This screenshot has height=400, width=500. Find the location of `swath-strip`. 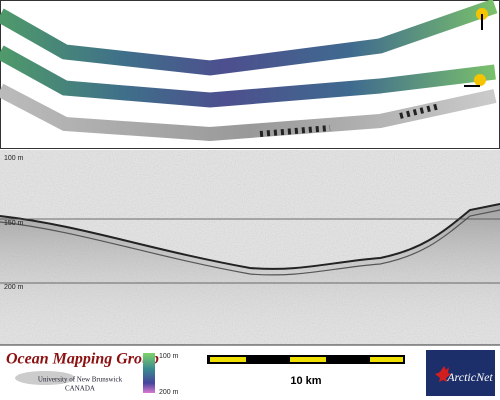

swath-strip is located at coordinates (248, 112).